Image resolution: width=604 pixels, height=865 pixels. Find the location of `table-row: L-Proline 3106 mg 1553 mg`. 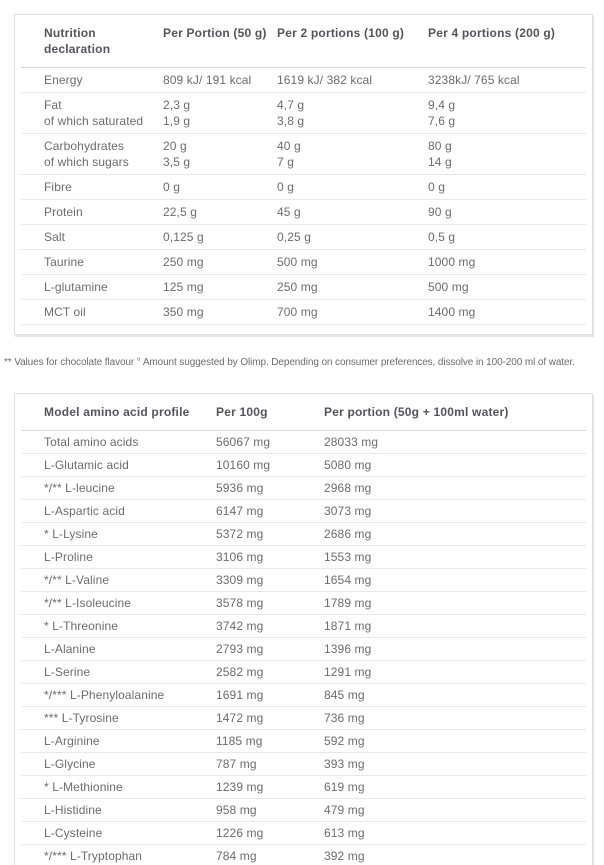

table-row: L-Proline 3106 mg 1553 mg is located at coordinates (303, 557).